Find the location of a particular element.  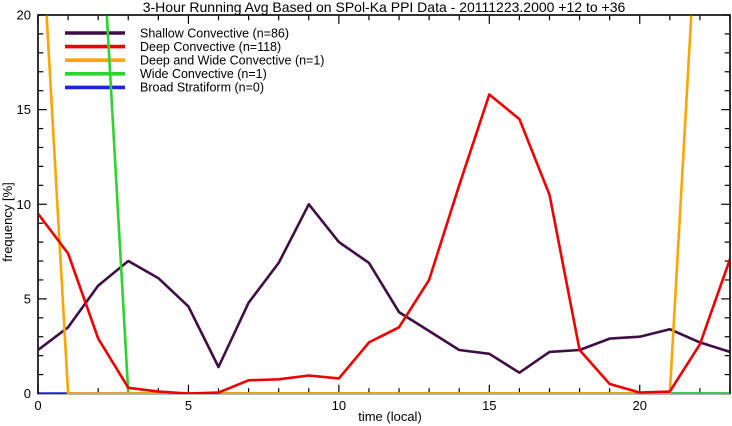

x-tick-label: 10 is located at coordinates (339, 405).